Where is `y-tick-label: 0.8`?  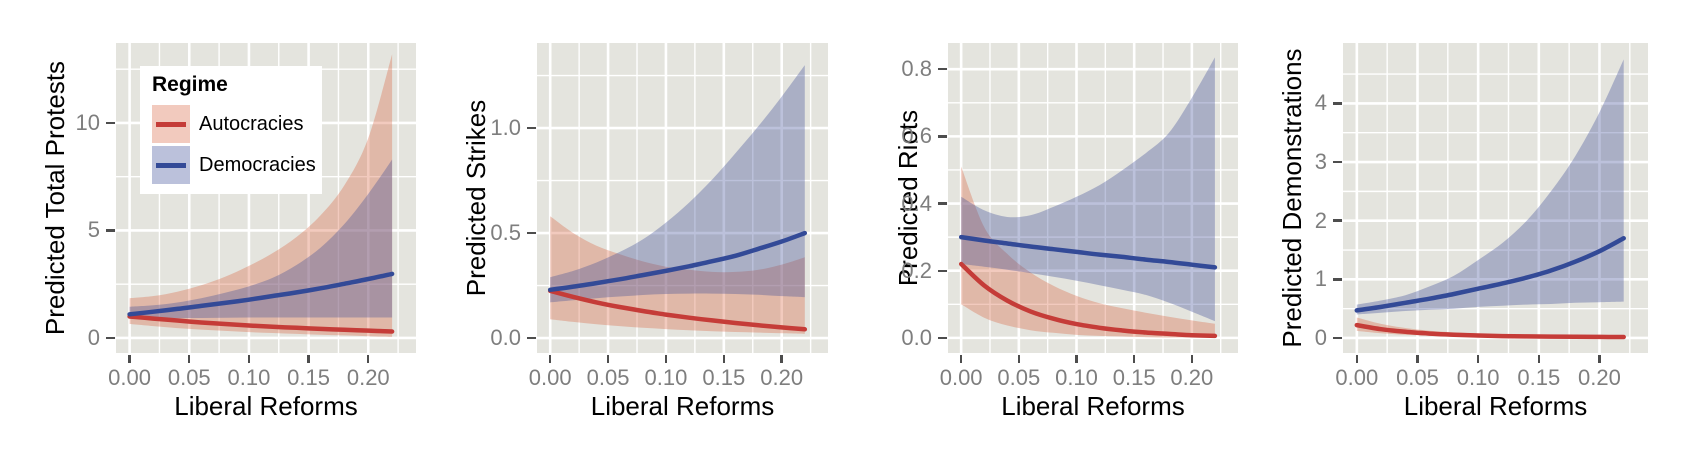 y-tick-label: 0.8 is located at coordinates (916, 69).